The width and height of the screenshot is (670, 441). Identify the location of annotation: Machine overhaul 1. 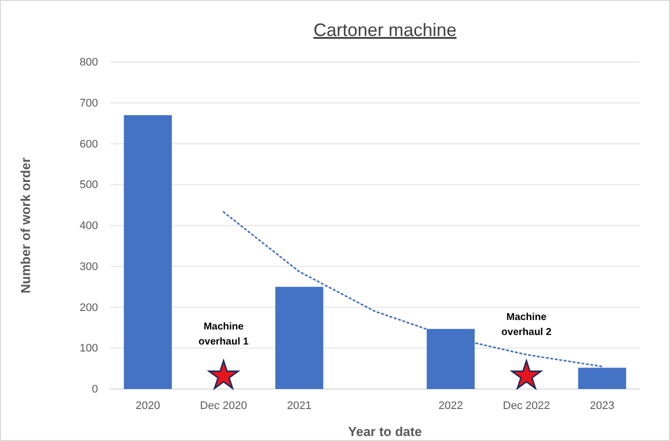
(224, 335).